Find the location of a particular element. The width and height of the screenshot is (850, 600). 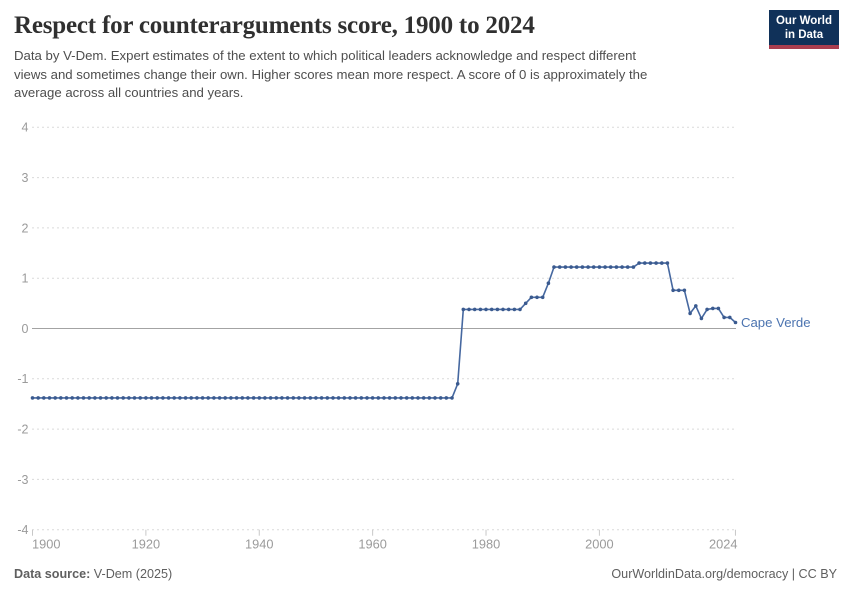

owid-logo: Our World in Data is located at coordinates (803, 29).